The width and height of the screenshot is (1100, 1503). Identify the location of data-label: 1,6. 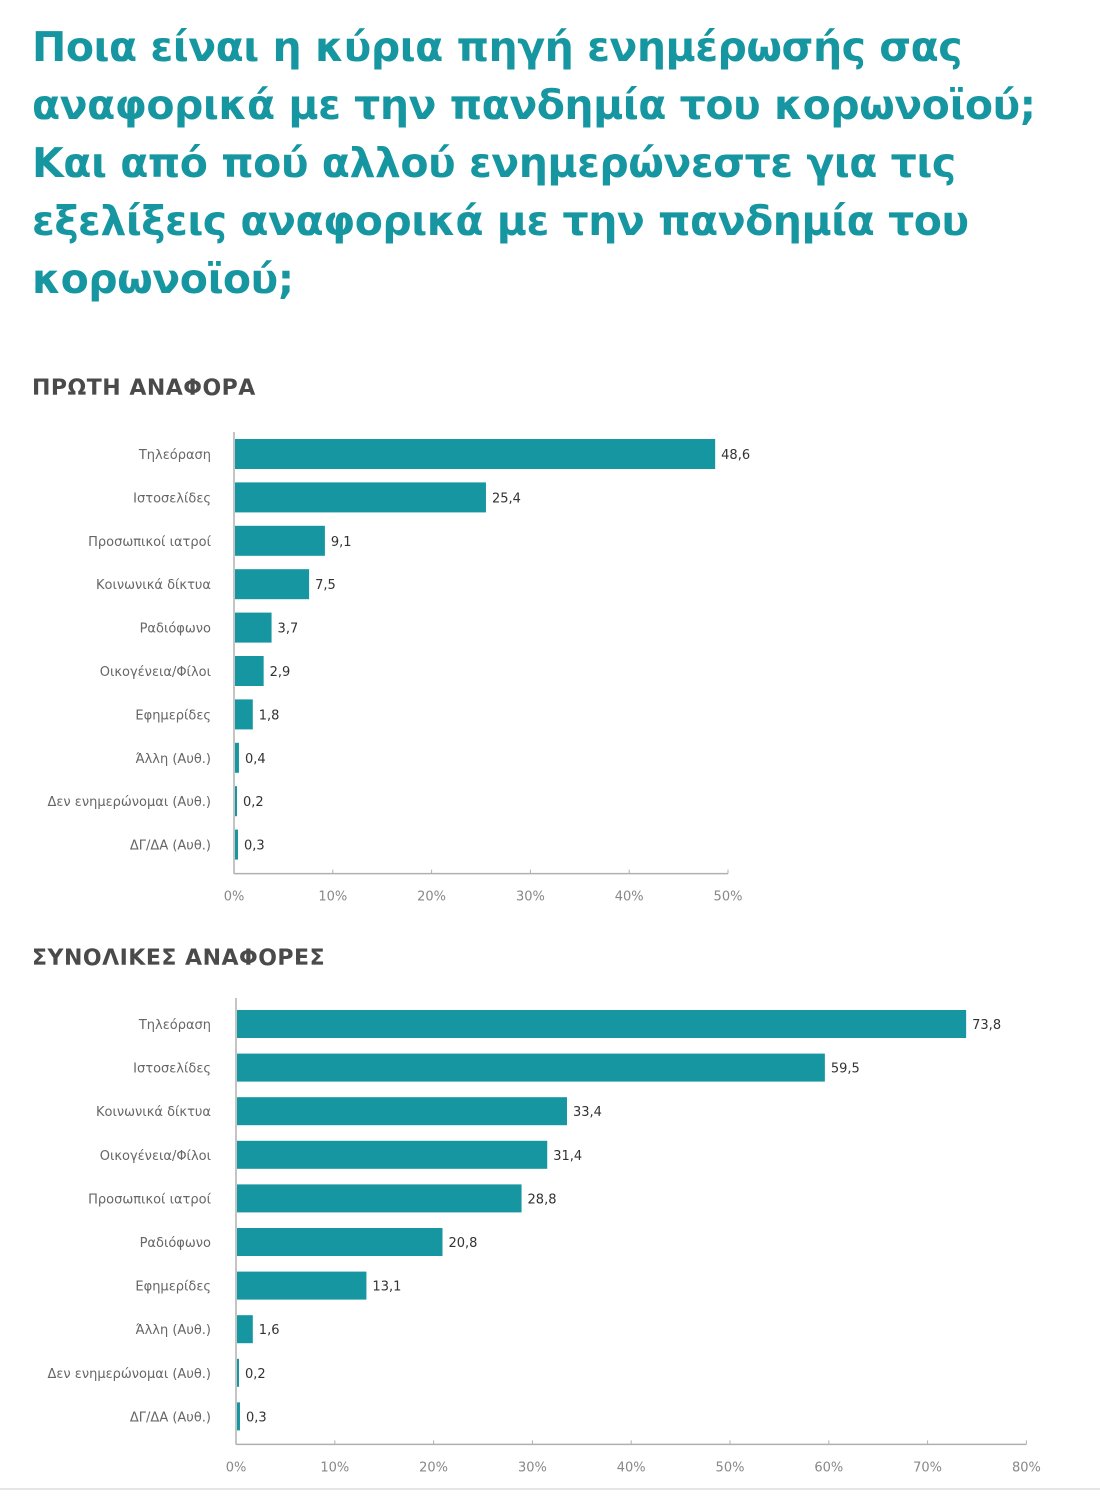
(269, 1330).